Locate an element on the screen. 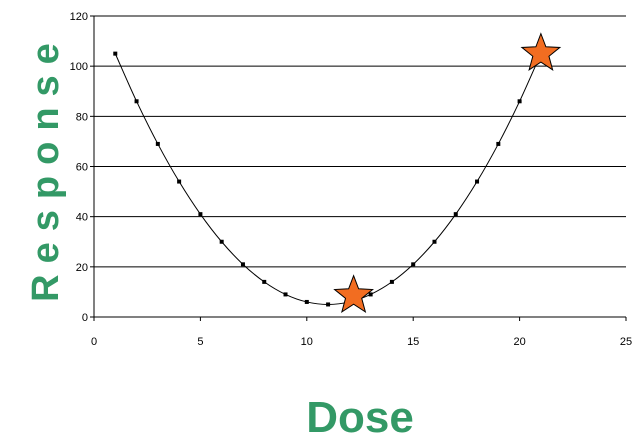 This screenshot has width=634, height=442. y-tick-label: 80 is located at coordinates (82, 117).